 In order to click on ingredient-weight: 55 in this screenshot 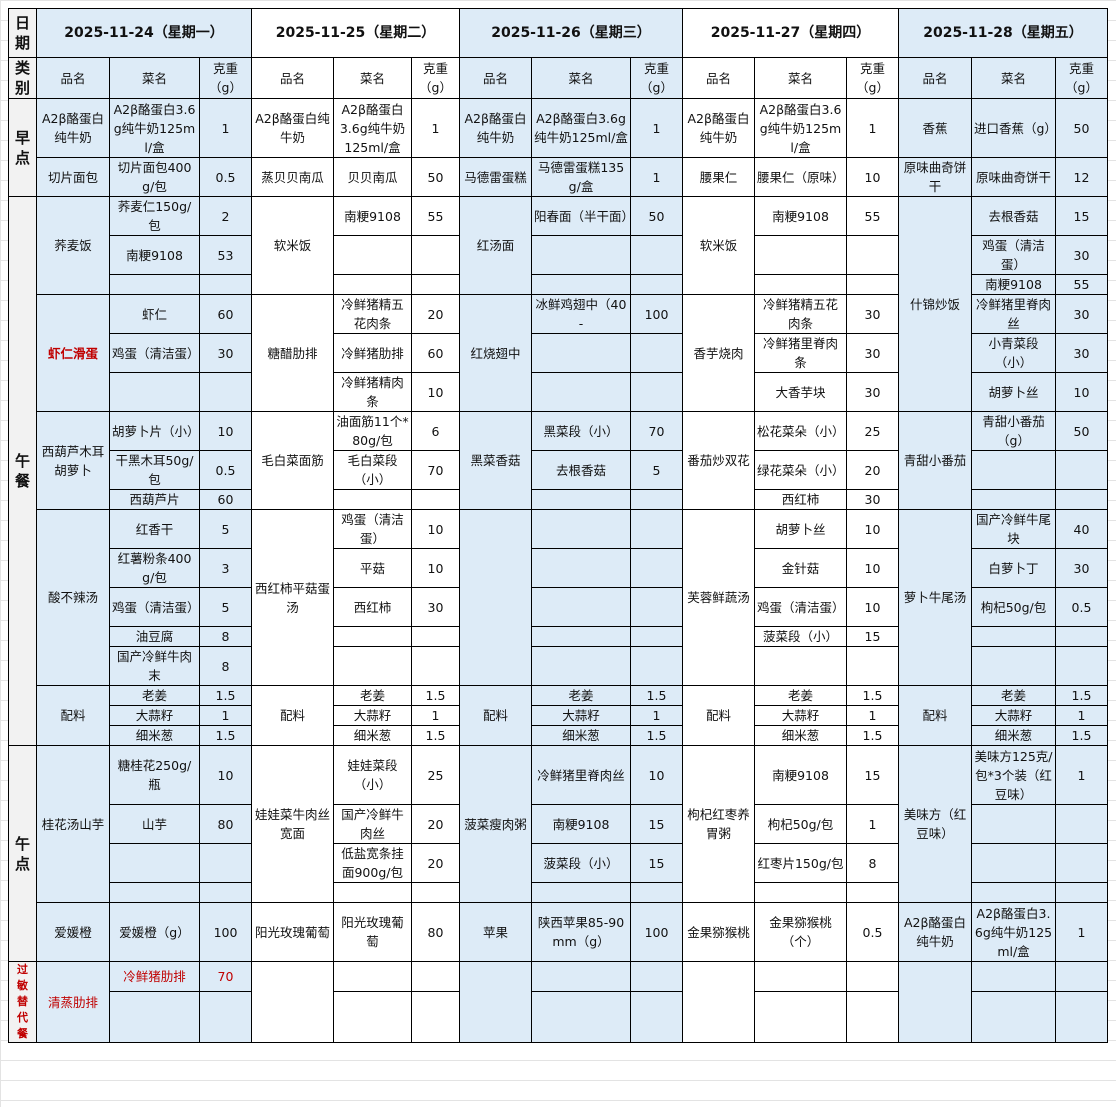, I will do `click(872, 216)`.